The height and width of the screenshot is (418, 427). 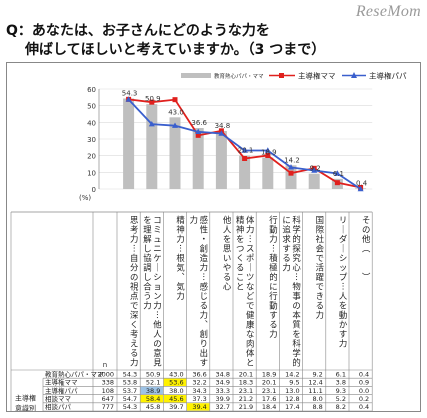 I want to click on category-label-char: ︶, so click(x=366, y=277).